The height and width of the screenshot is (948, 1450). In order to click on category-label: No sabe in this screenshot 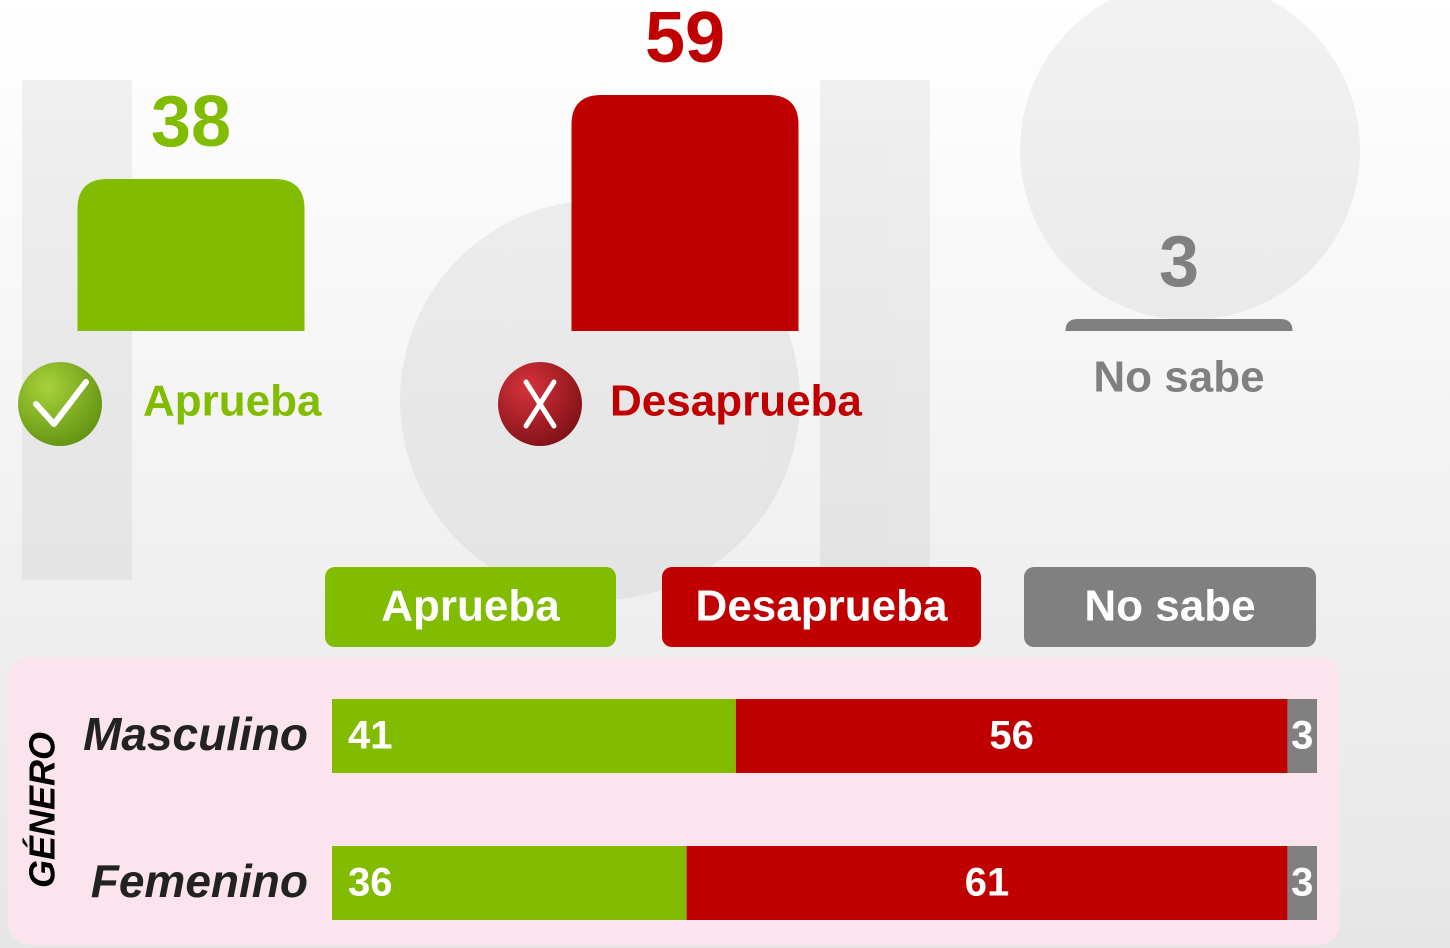, I will do `click(1178, 377)`.